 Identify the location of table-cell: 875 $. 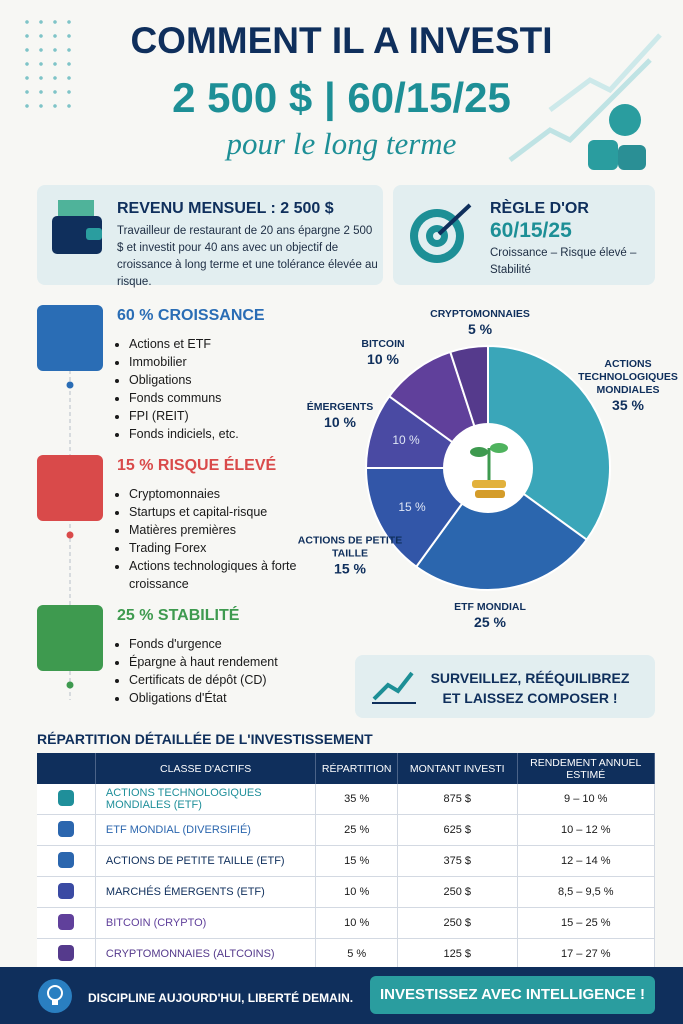
(457, 799).